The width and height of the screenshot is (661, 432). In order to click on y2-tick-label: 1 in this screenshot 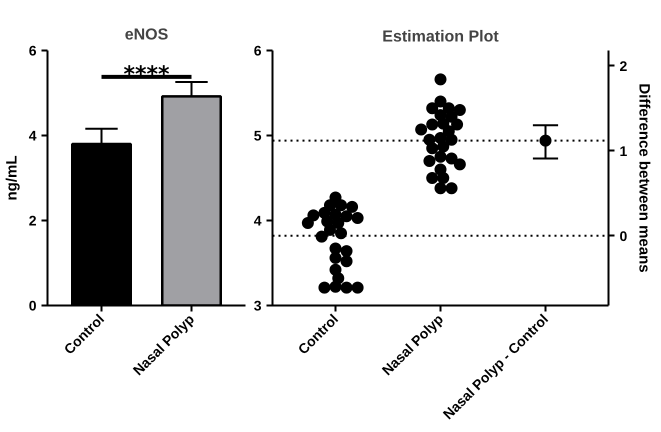, I will do `click(624, 150)`.